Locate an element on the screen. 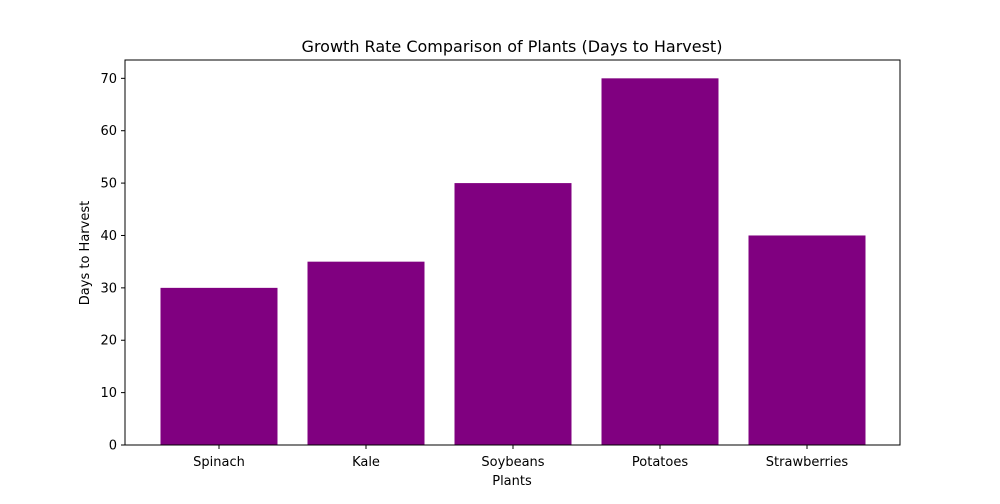  y-tick-label-50: 50 is located at coordinates (108, 184).